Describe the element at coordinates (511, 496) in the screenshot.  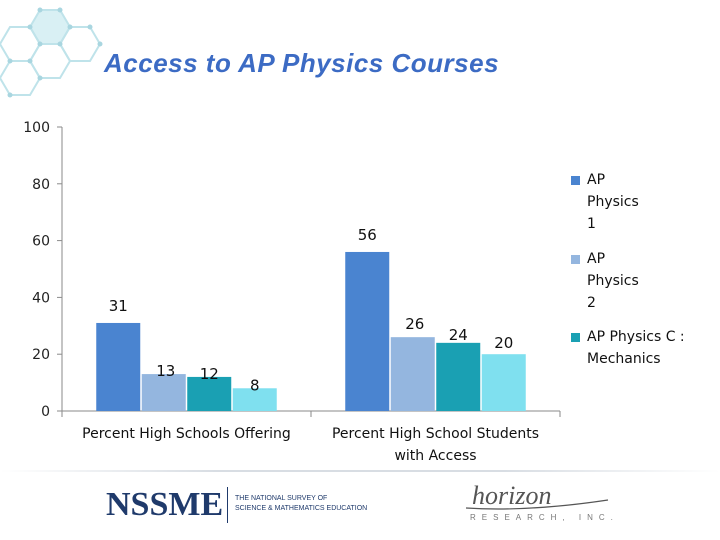
I see `horizon-logo-text: horizon` at that location.